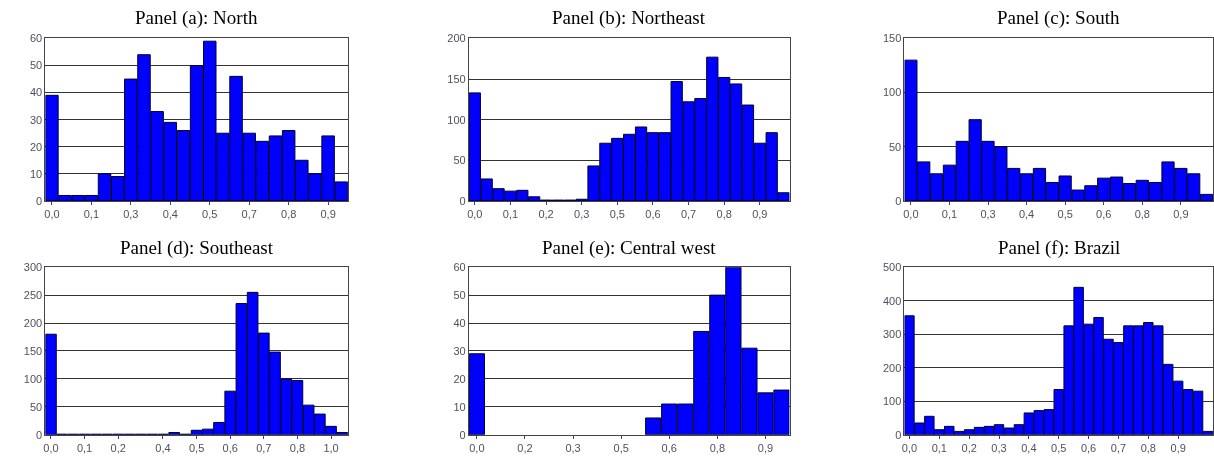  What do you see at coordinates (629, 18) in the screenshot?
I see `chart-title: Panel (b): Northeast` at bounding box center [629, 18].